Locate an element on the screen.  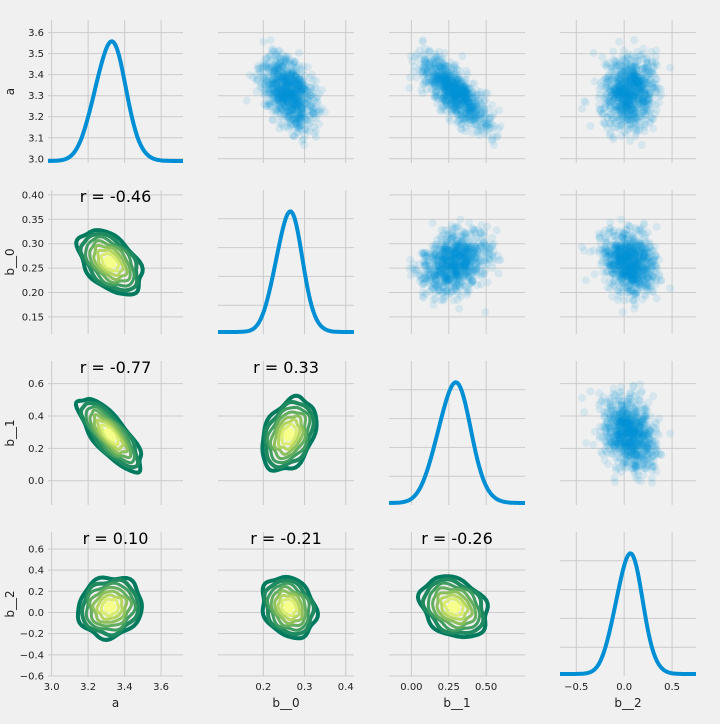
scatter-group is located at coordinates (454, 92).